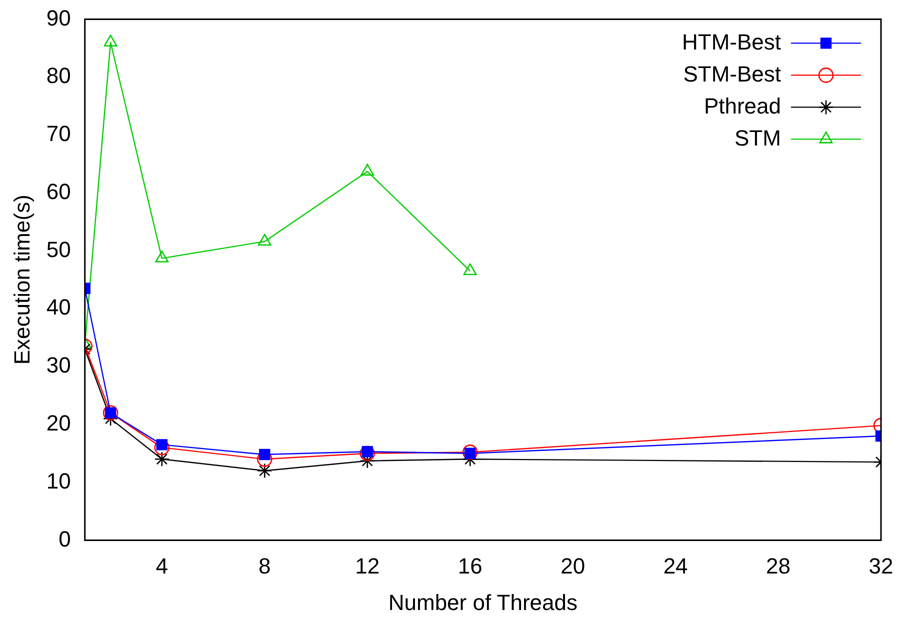 The width and height of the screenshot is (911, 629). I want to click on y-tick-label: 10, so click(58, 481).